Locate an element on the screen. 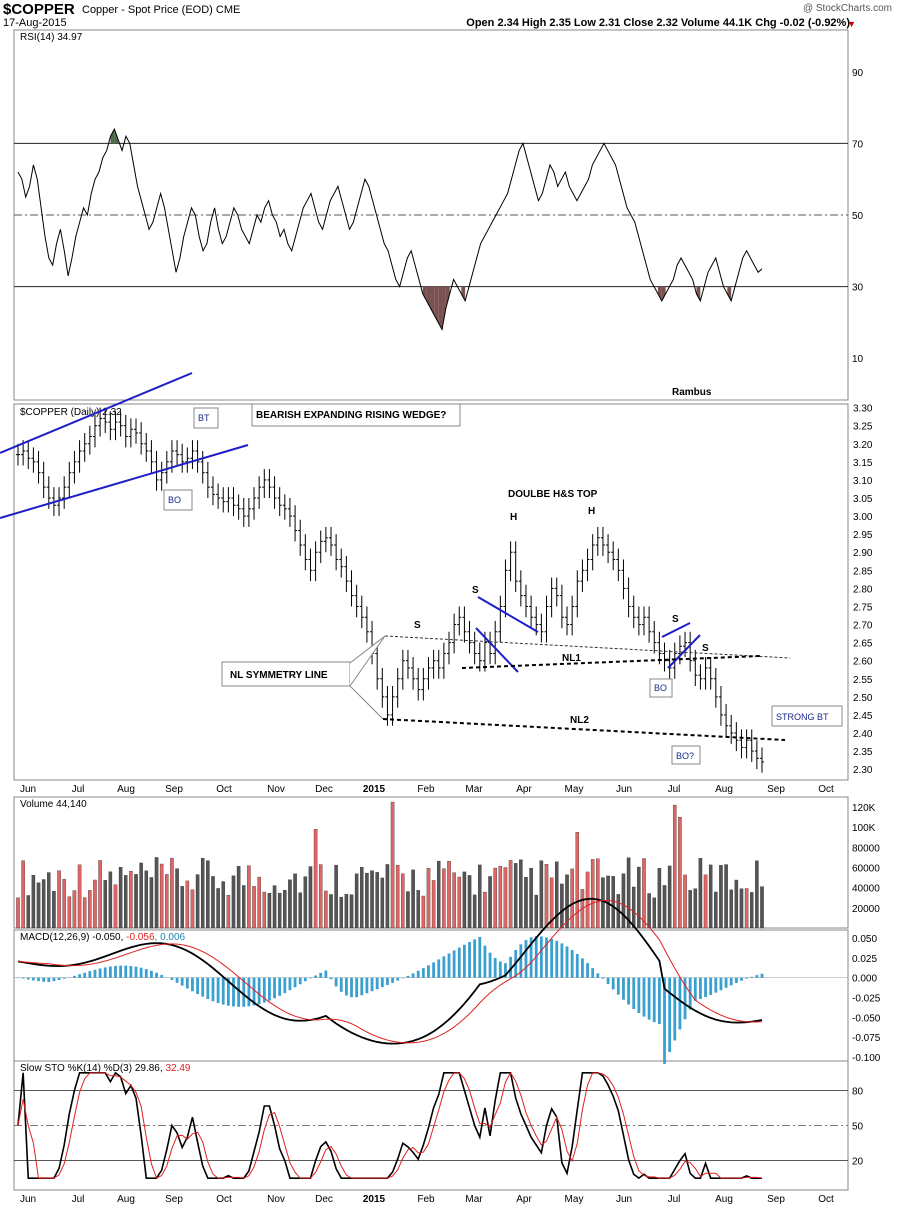  shoulder-label-3: S is located at coordinates (675, 619).